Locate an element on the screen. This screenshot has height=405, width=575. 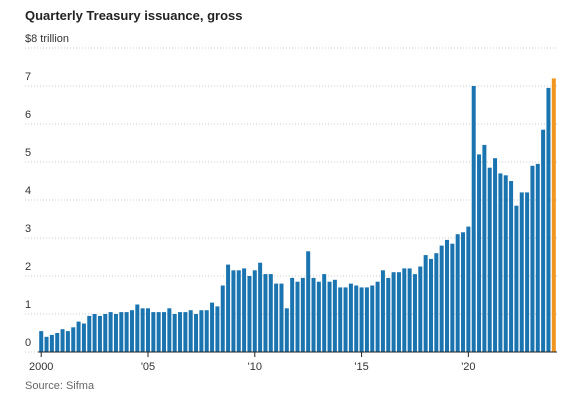
y-tick-label: $8 trillion is located at coordinates (47, 39).